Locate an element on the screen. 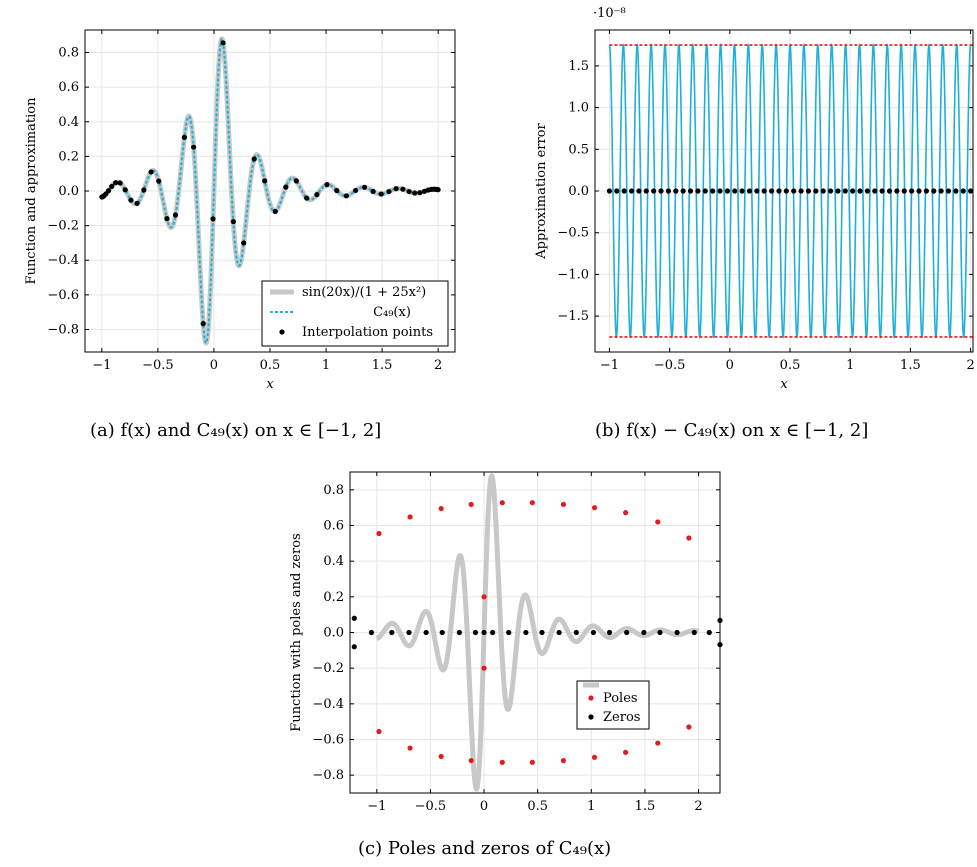  y-tick-label: 0.6 is located at coordinates (333, 526).